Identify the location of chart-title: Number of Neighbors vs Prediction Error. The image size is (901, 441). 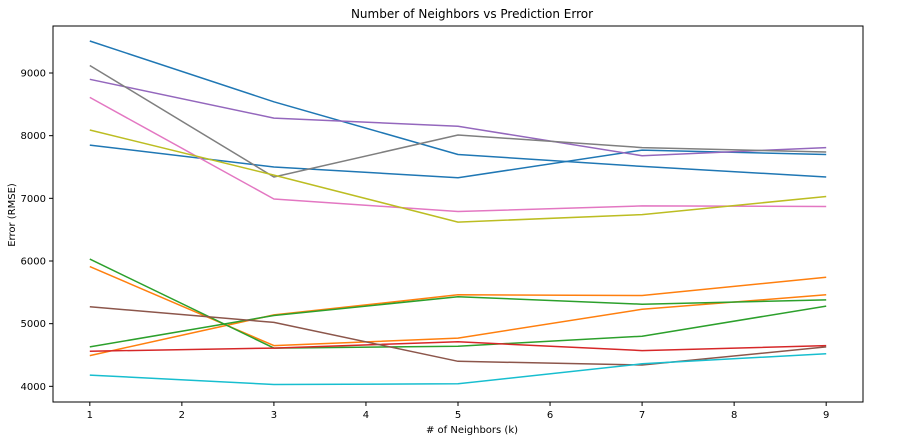
(472, 14).